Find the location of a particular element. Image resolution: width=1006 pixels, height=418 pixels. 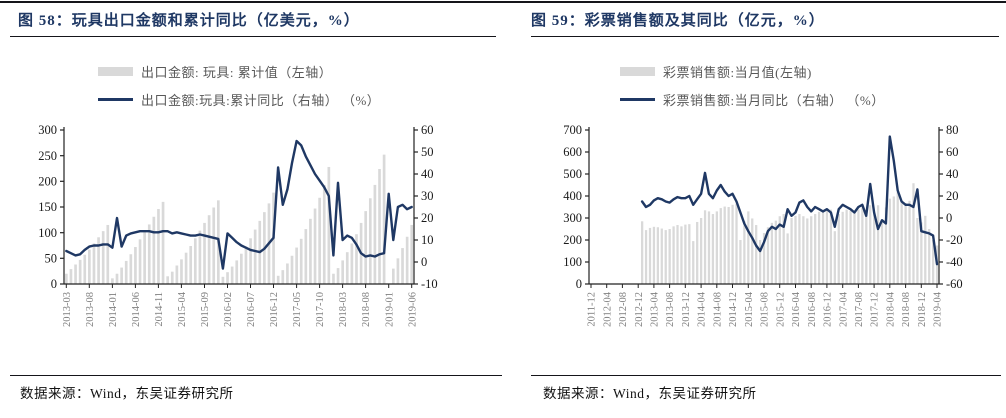

svg-text: 2018-04 is located at coordinates (890, 309).